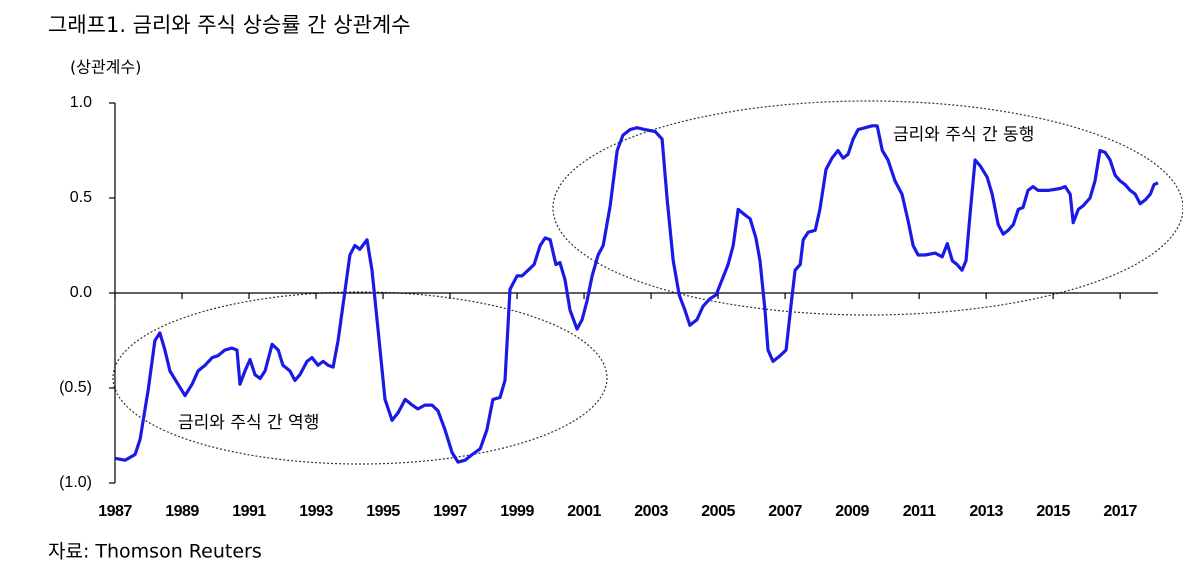  What do you see at coordinates (517, 511) in the screenshot?
I see `x-tick-label: 1999` at bounding box center [517, 511].